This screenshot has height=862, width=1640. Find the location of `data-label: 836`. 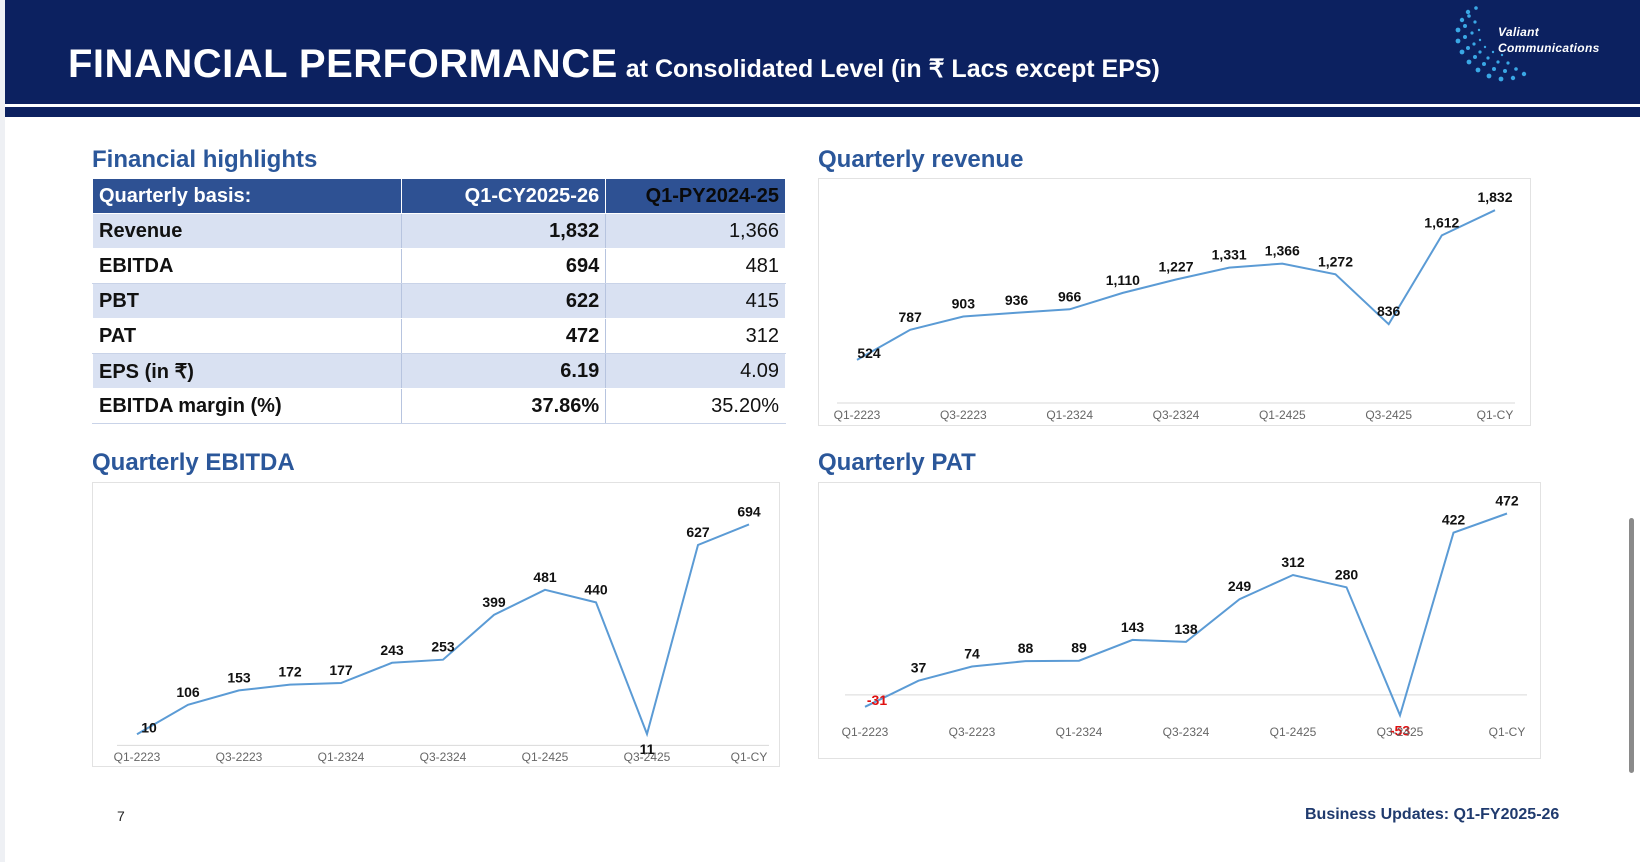

data-label: 836 is located at coordinates (1389, 311).